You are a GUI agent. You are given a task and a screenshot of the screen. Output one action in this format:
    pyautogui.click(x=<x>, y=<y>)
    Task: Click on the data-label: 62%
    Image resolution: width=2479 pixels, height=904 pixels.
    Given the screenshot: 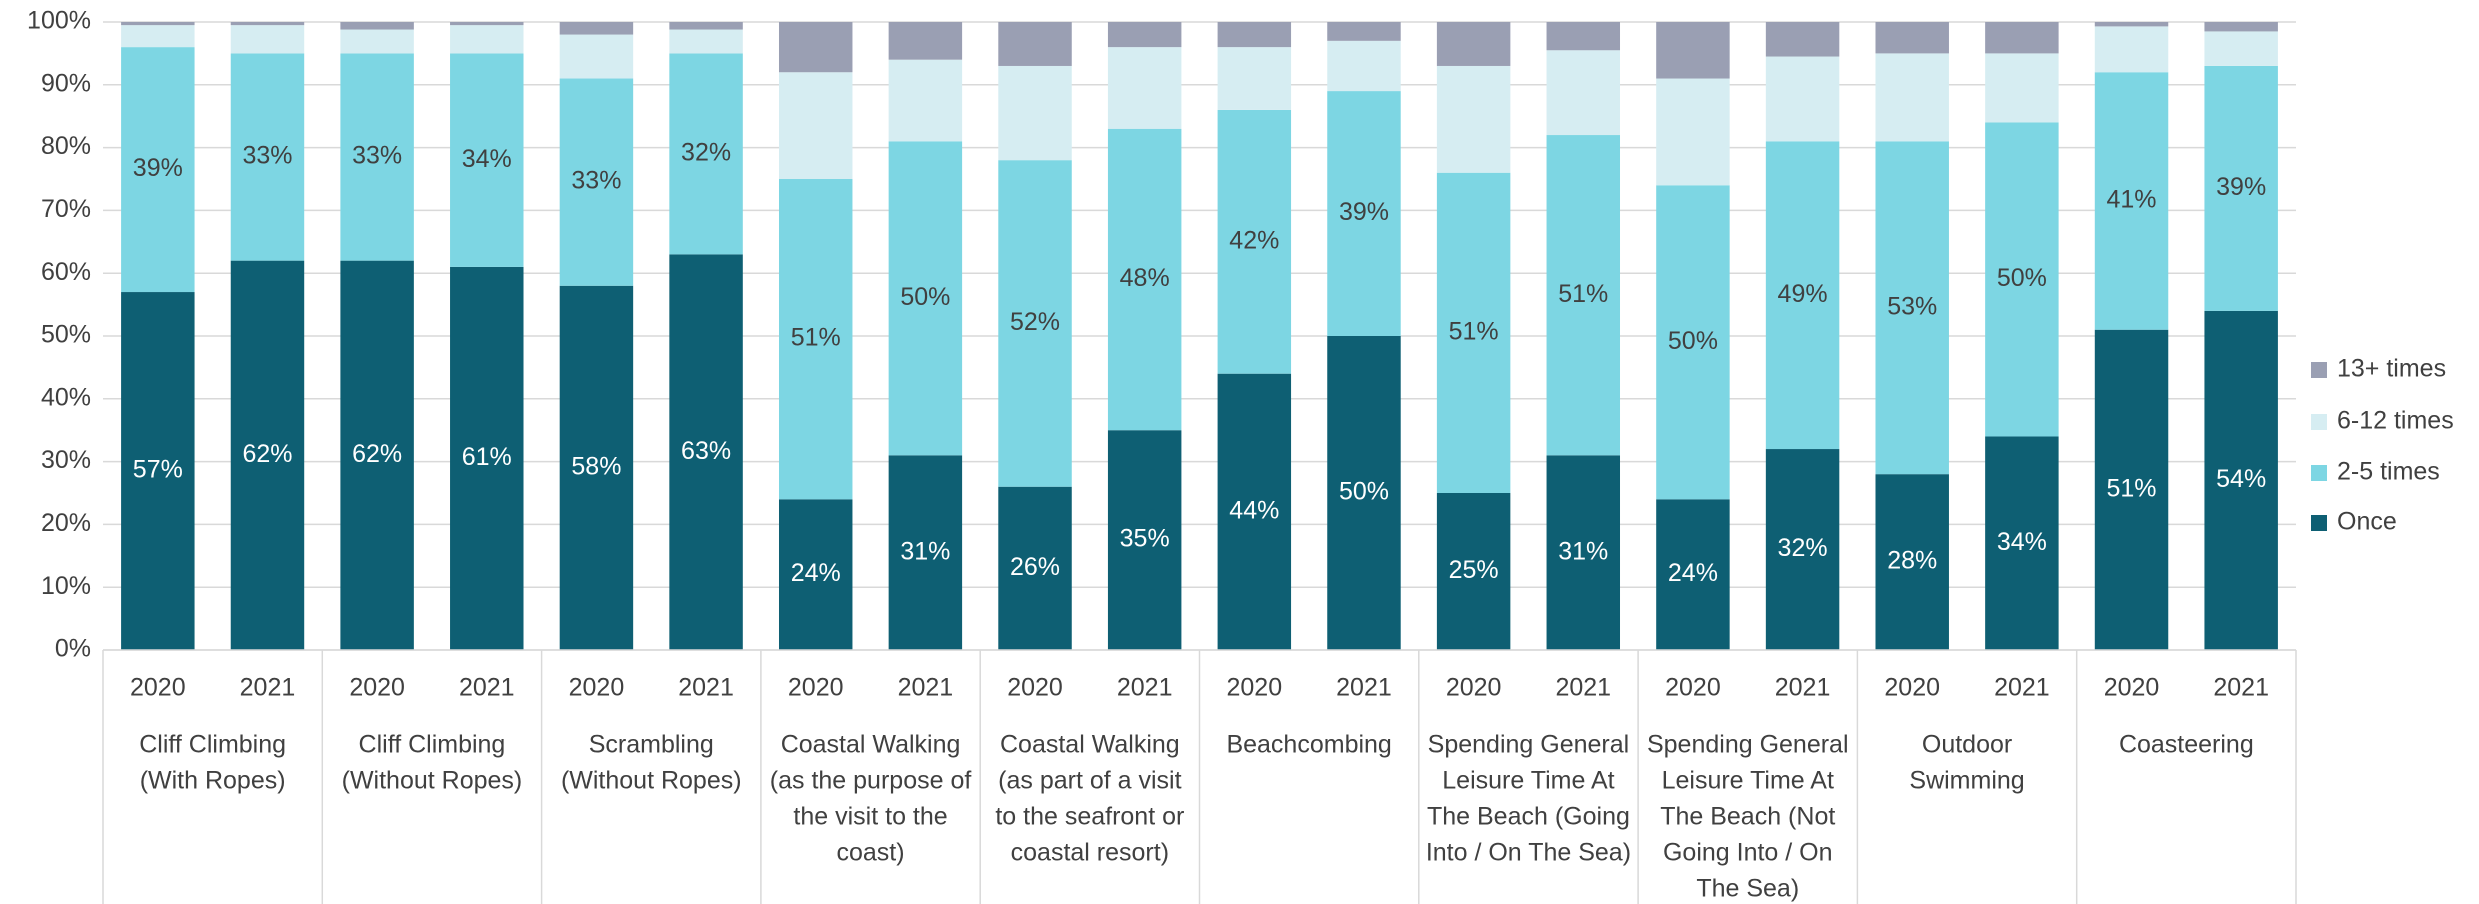 What is the action you would take?
    pyautogui.click(x=377, y=454)
    